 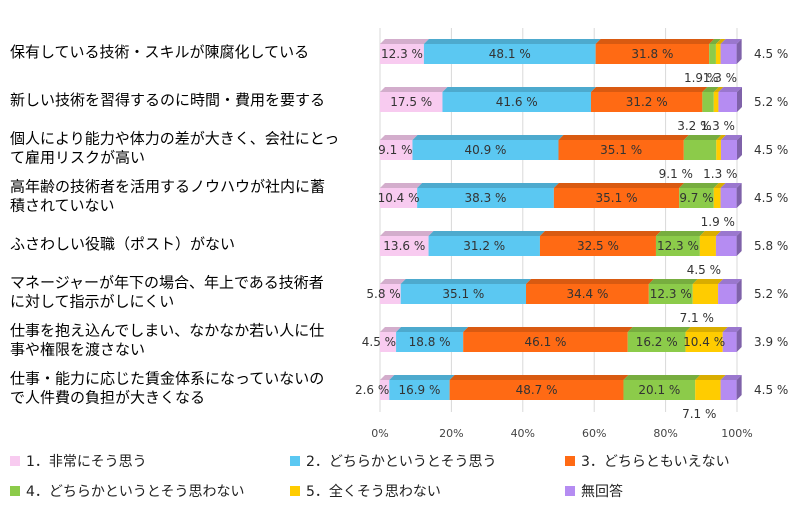 I want to click on legend-label: 5．全くそう思わない, so click(x=373, y=491).